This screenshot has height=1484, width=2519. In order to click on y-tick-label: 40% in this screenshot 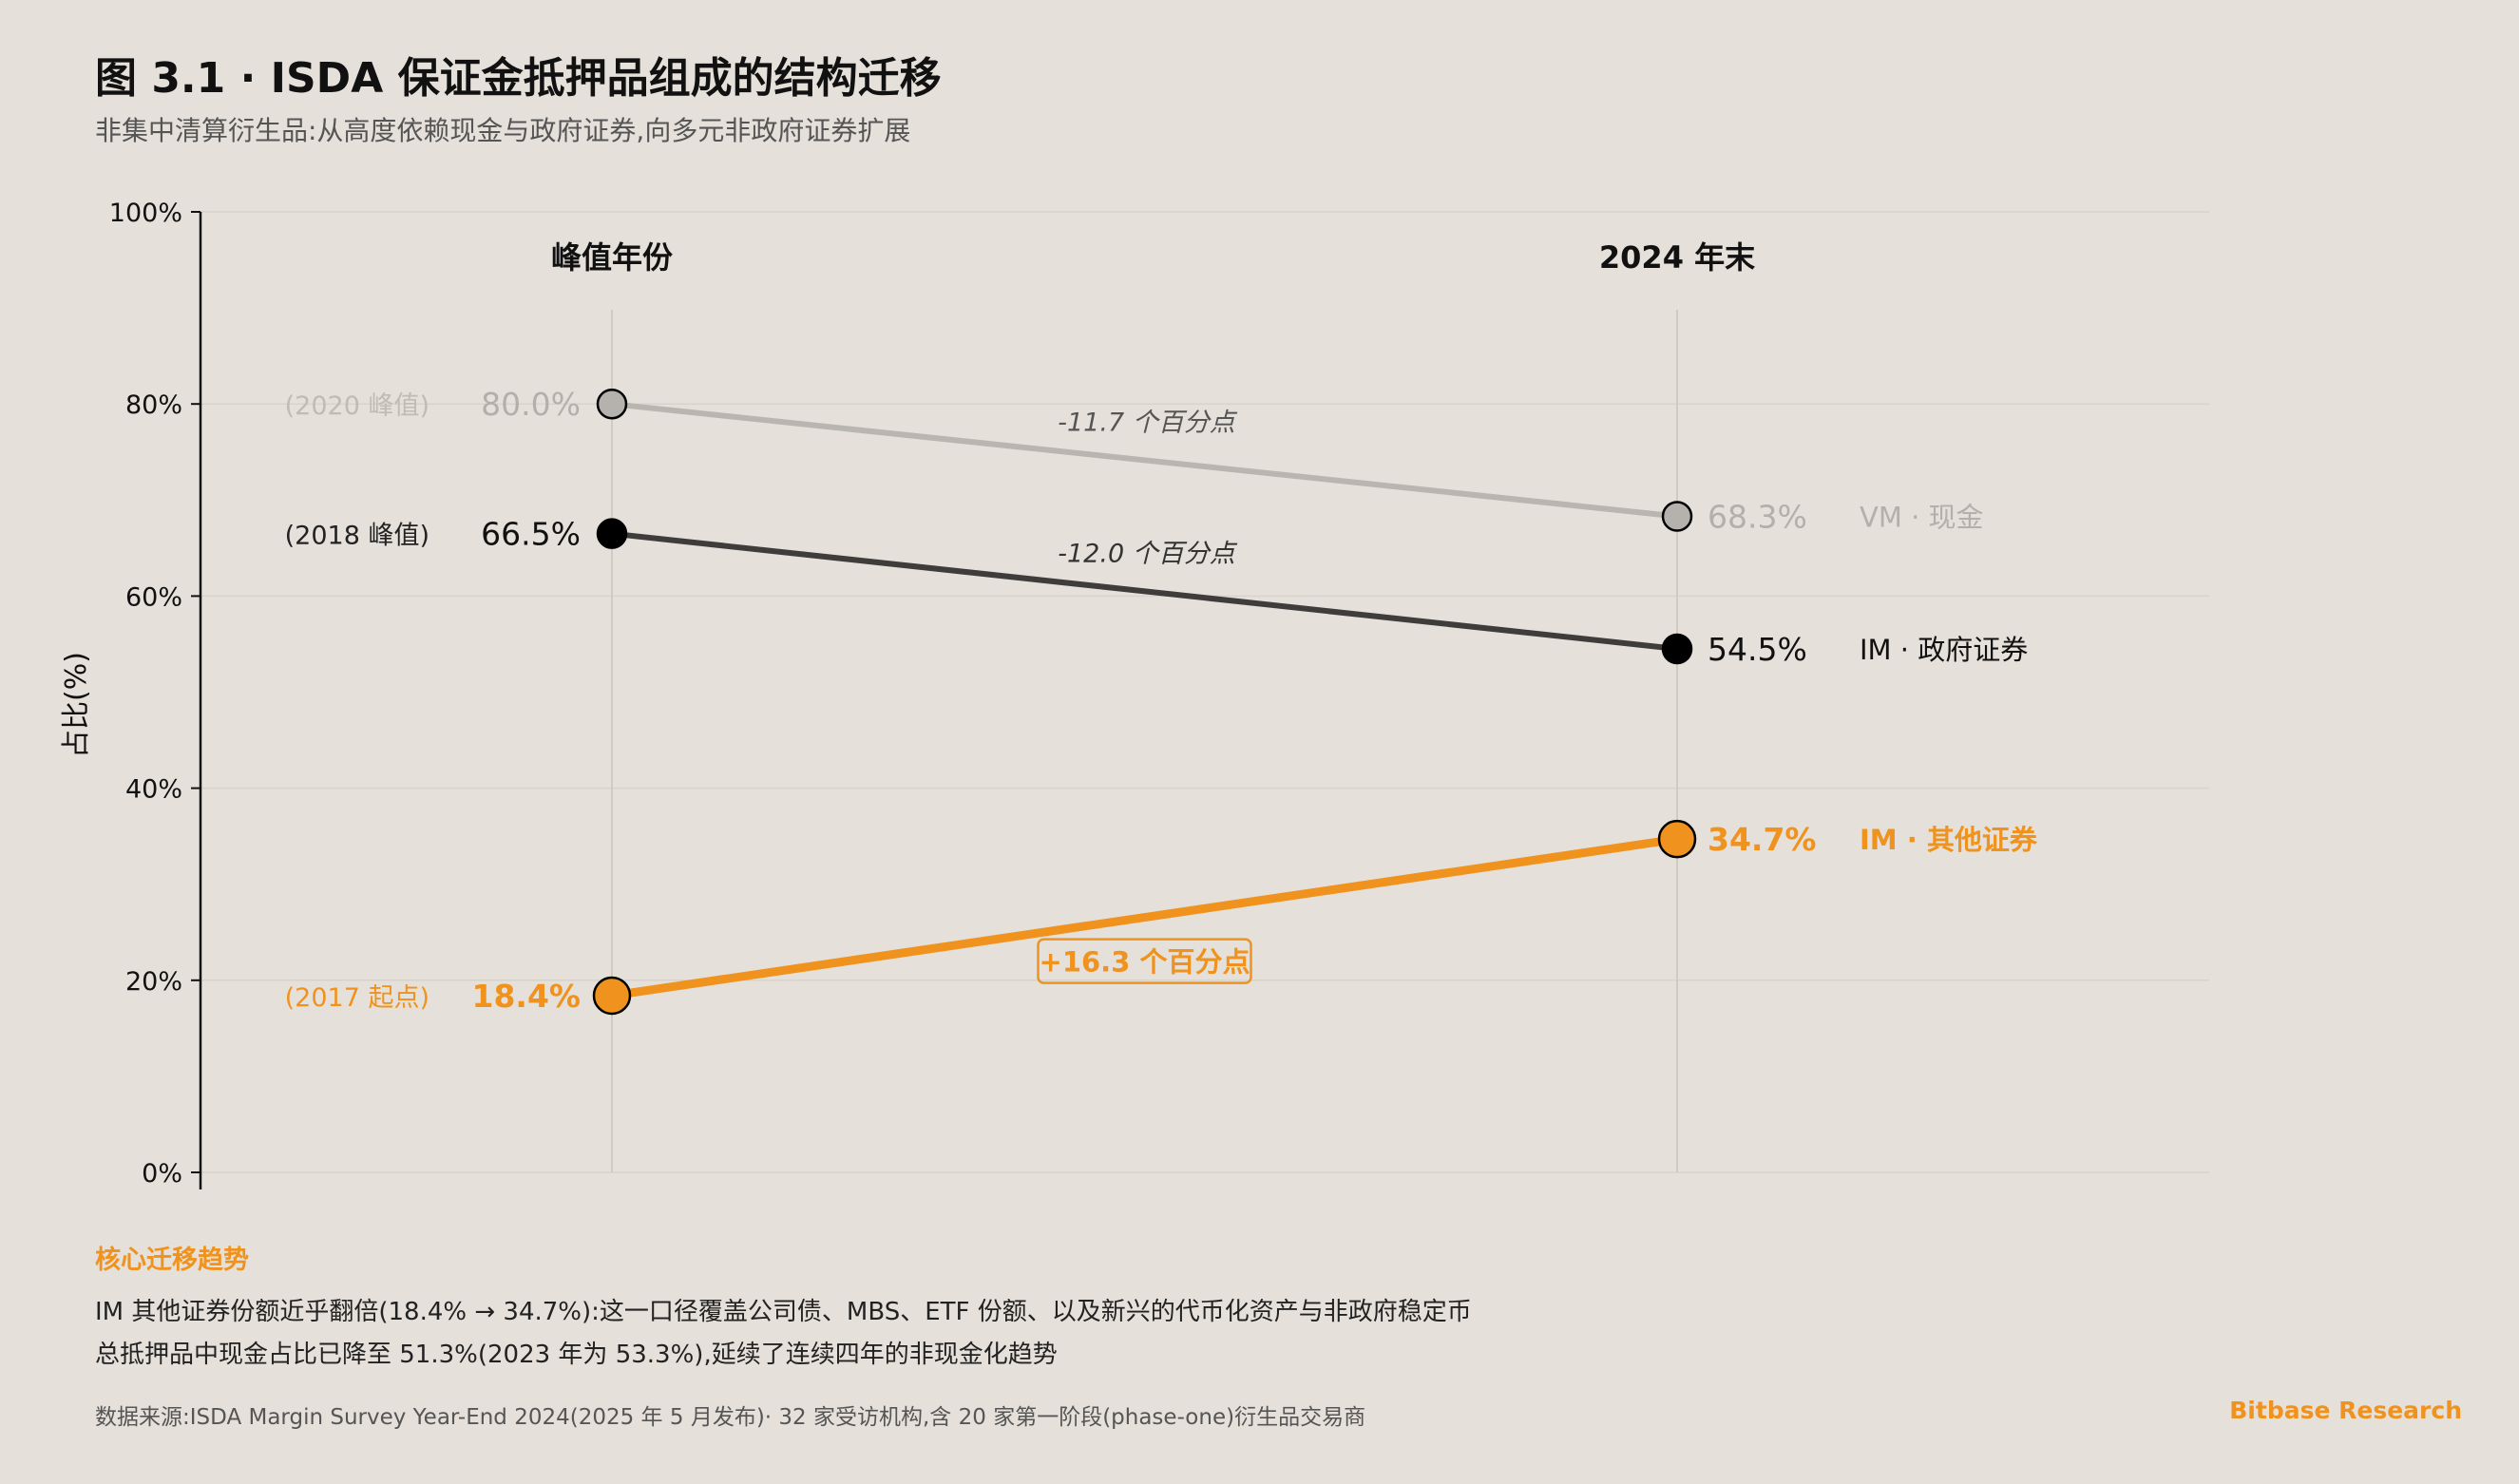, I will do `click(153, 790)`.